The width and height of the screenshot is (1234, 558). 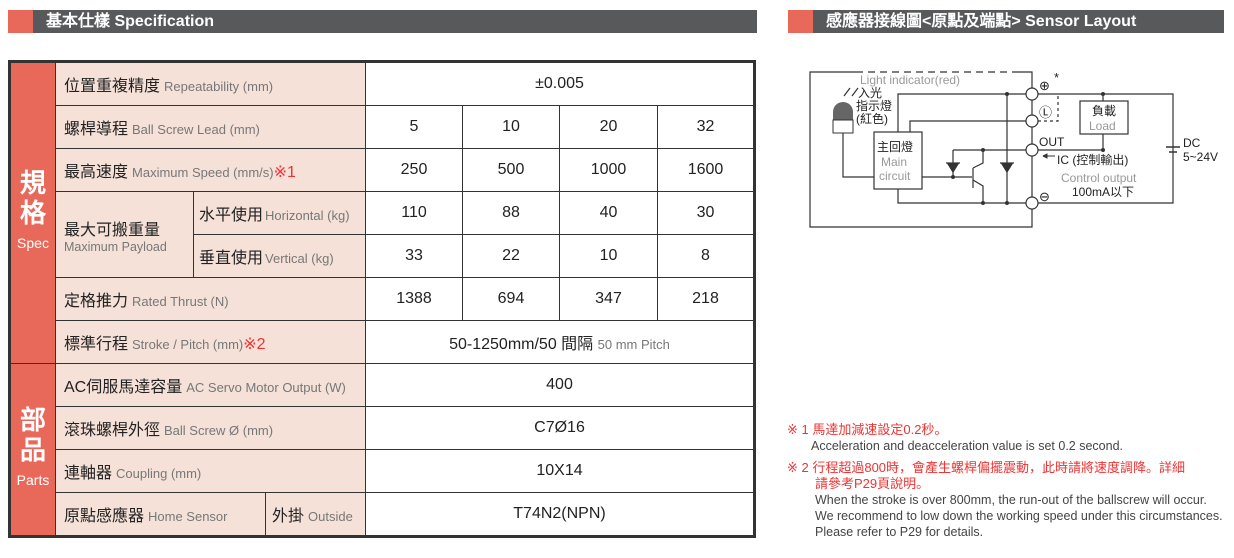 I want to click on svg-text: 入光, so click(x=870, y=93).